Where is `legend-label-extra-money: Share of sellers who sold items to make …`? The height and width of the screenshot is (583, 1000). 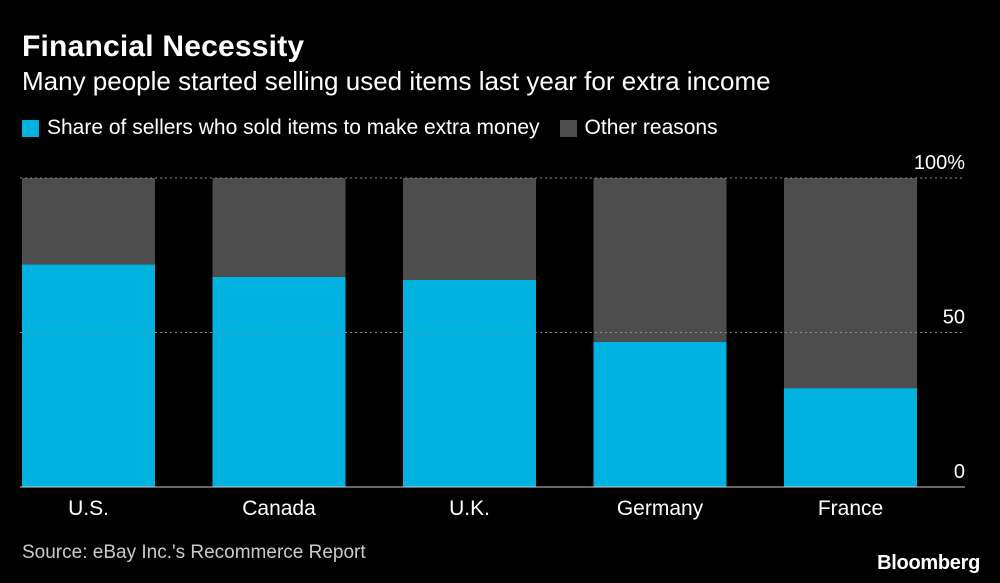
legend-label-extra-money: Share of sellers who sold items to make … is located at coordinates (293, 127).